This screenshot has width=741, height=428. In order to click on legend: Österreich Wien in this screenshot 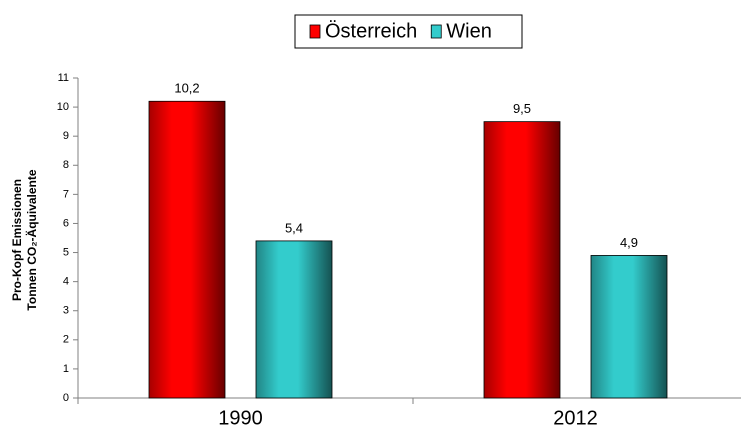, I will do `click(400, 31)`.